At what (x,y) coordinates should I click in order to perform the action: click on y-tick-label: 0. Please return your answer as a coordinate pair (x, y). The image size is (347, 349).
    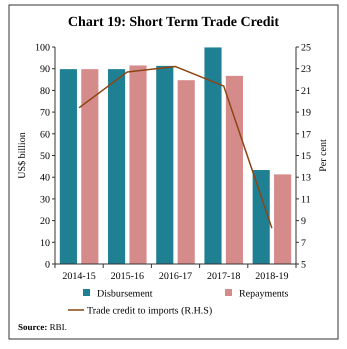
    Looking at the image, I should click on (47, 265).